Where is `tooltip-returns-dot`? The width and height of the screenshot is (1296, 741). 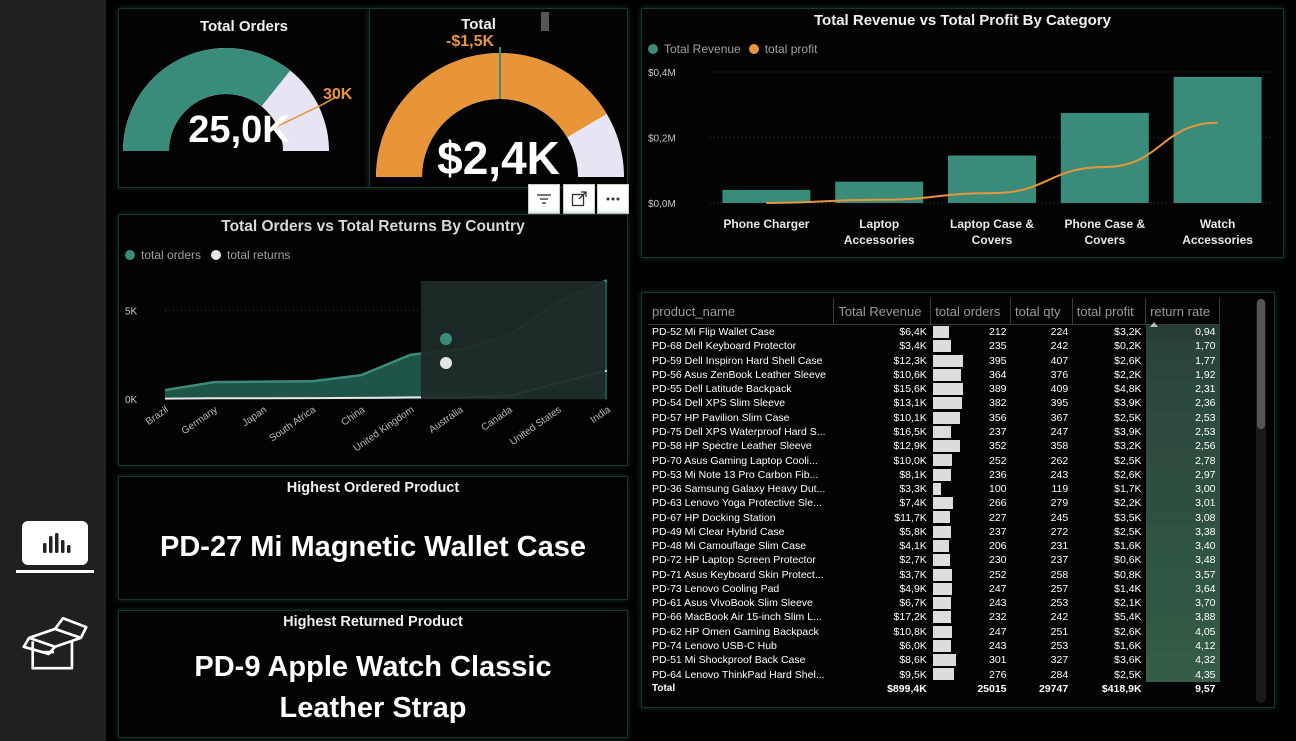
tooltip-returns-dot is located at coordinates (446, 363).